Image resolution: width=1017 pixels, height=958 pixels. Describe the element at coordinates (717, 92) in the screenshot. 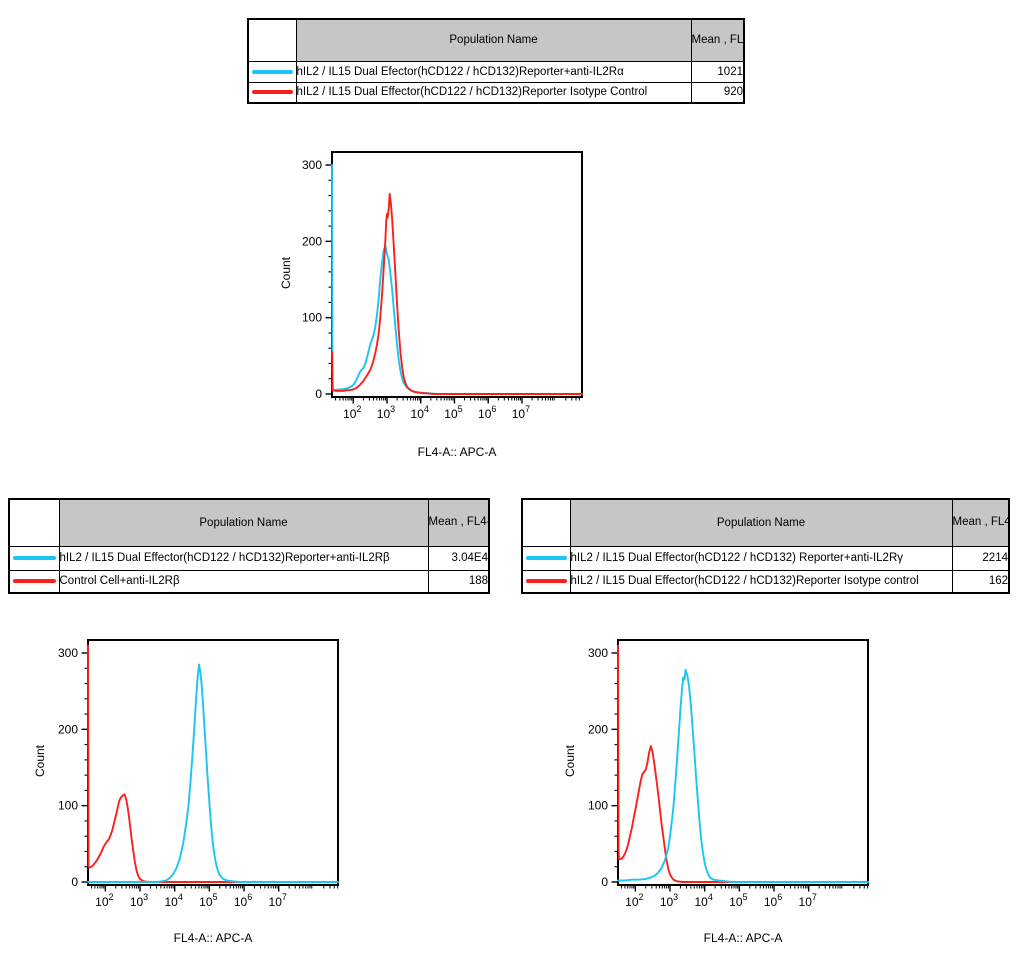

I see `mean-value: 920` at that location.